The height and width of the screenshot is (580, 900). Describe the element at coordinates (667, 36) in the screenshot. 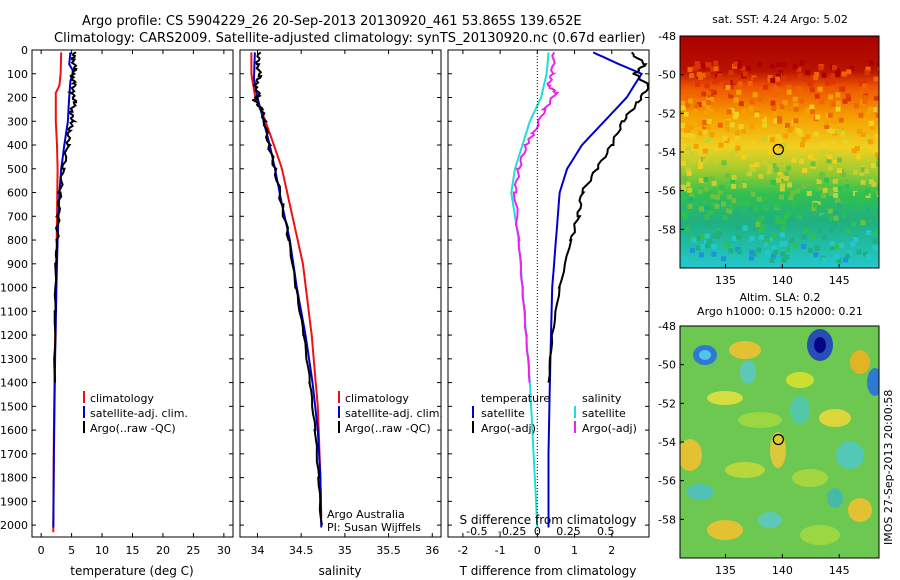

I see `map-y-tick-label: -48` at that location.